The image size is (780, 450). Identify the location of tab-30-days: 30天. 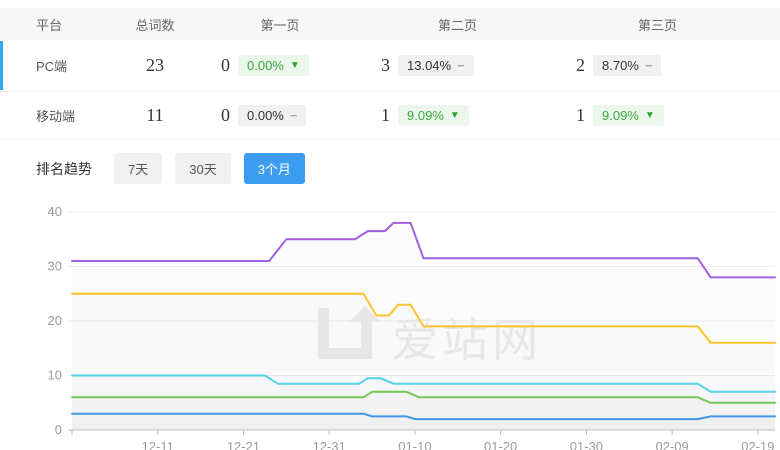
(203, 168).